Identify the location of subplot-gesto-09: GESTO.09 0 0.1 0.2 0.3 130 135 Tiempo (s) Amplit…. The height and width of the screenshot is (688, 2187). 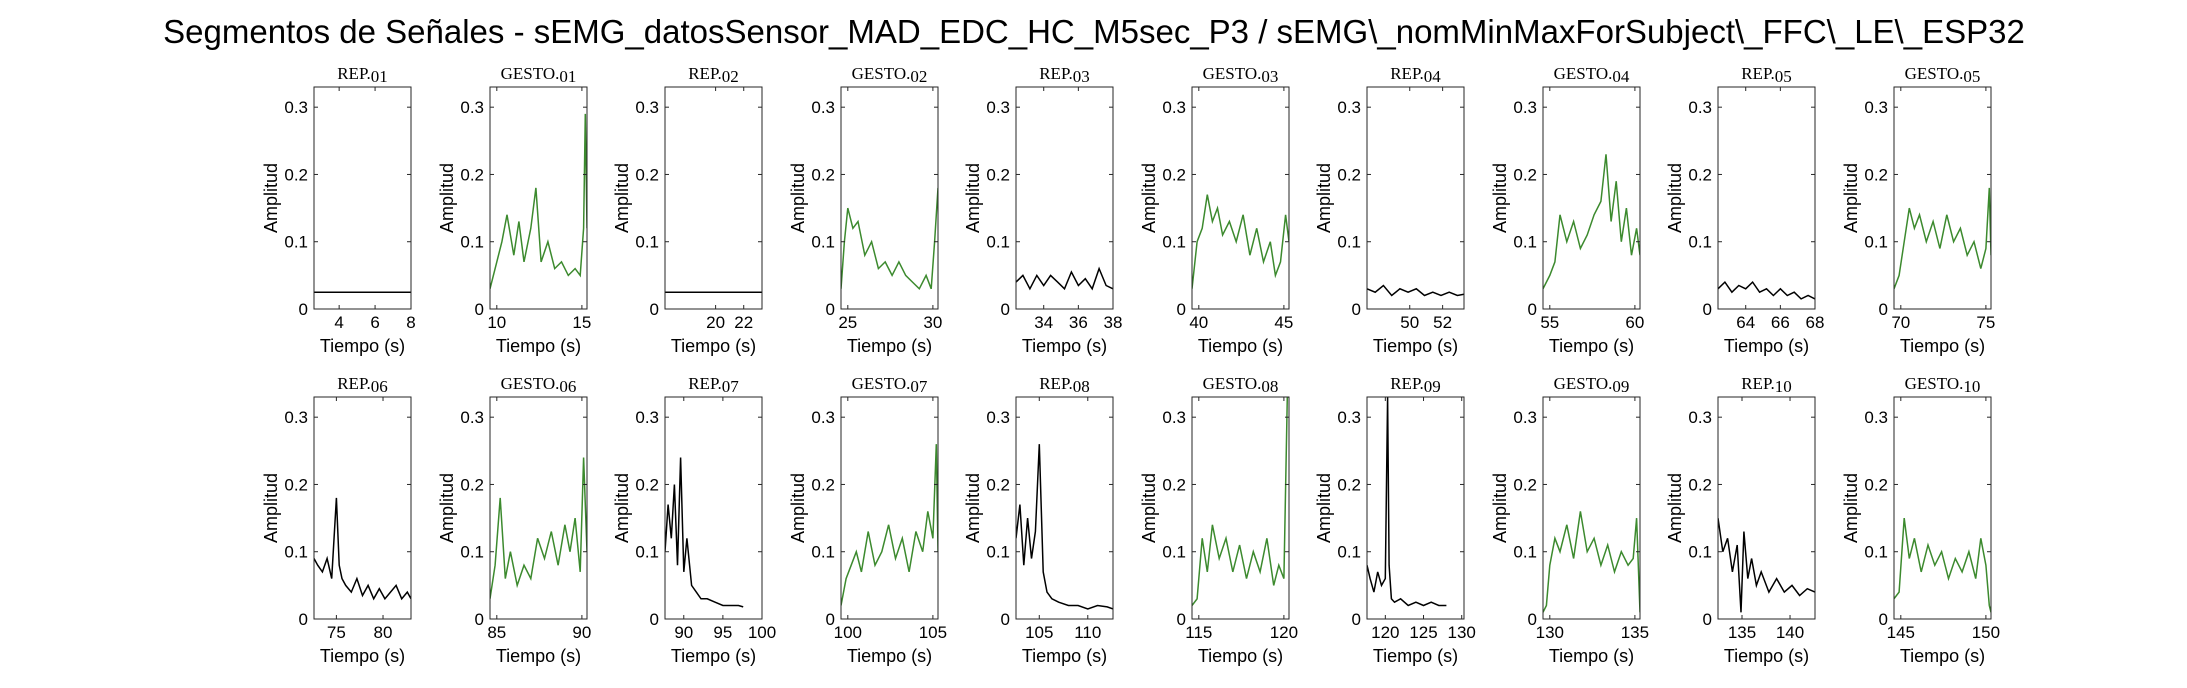
(1569, 520).